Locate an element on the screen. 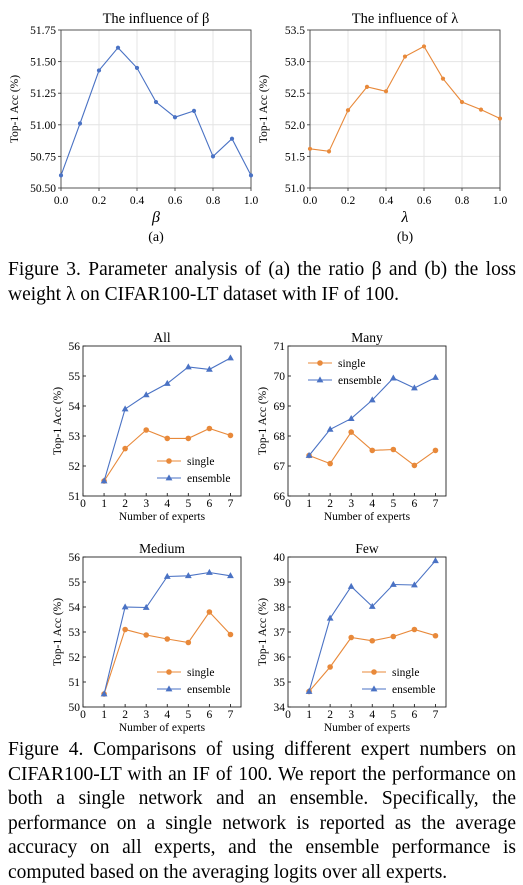 The height and width of the screenshot is (885, 523). x-tick-label: 0.4 is located at coordinates (137, 201).